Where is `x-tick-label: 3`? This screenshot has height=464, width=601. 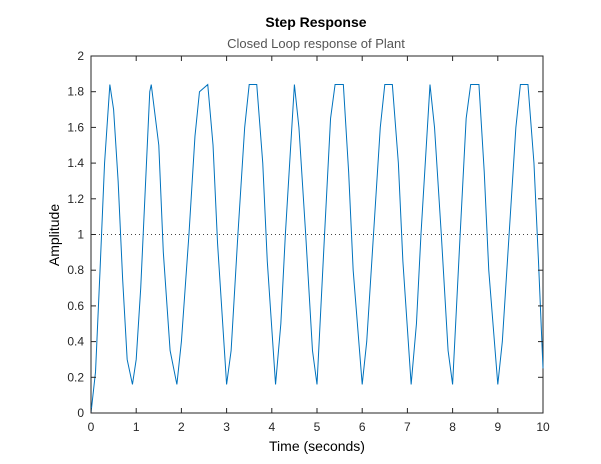
x-tick-label: 3 is located at coordinates (226, 427).